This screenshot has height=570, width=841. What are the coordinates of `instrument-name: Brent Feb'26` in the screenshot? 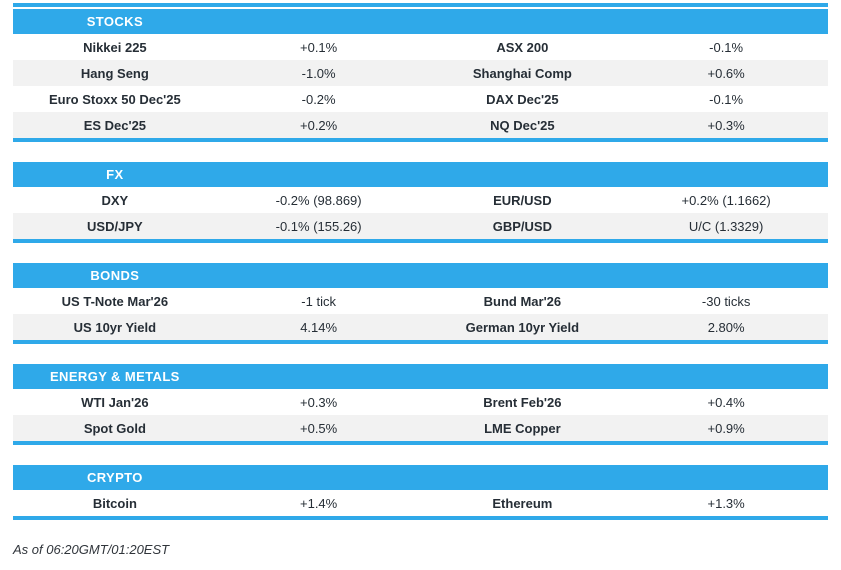 It's located at (522, 402).